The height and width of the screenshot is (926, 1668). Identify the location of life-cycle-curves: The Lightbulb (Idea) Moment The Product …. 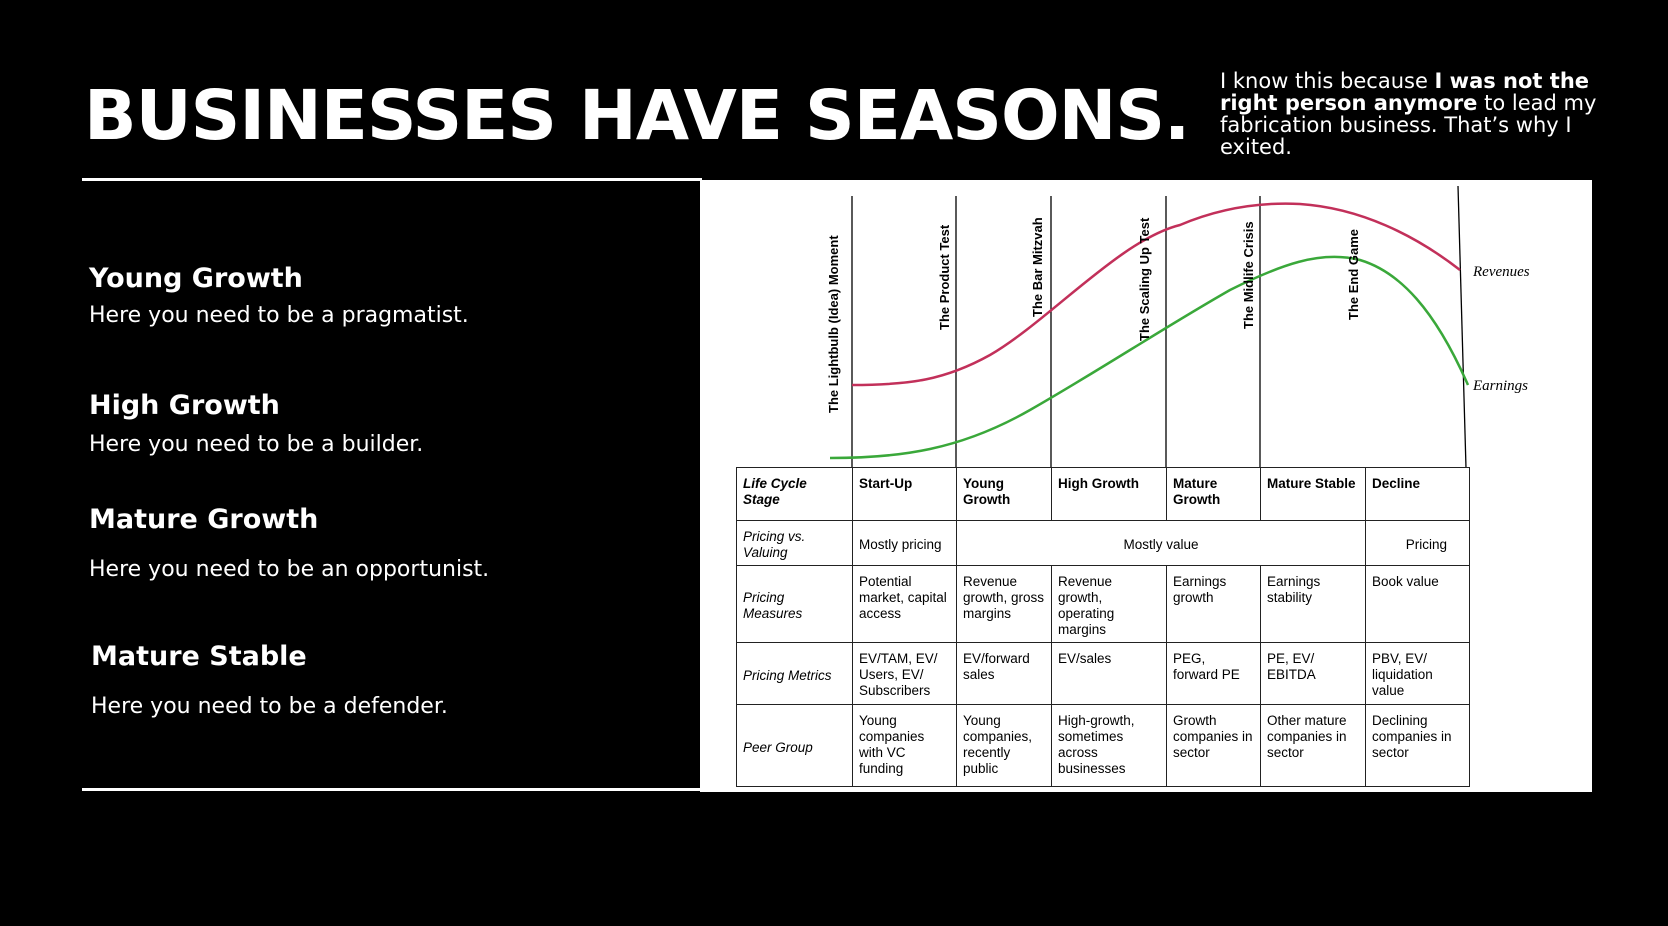
(1178, 327).